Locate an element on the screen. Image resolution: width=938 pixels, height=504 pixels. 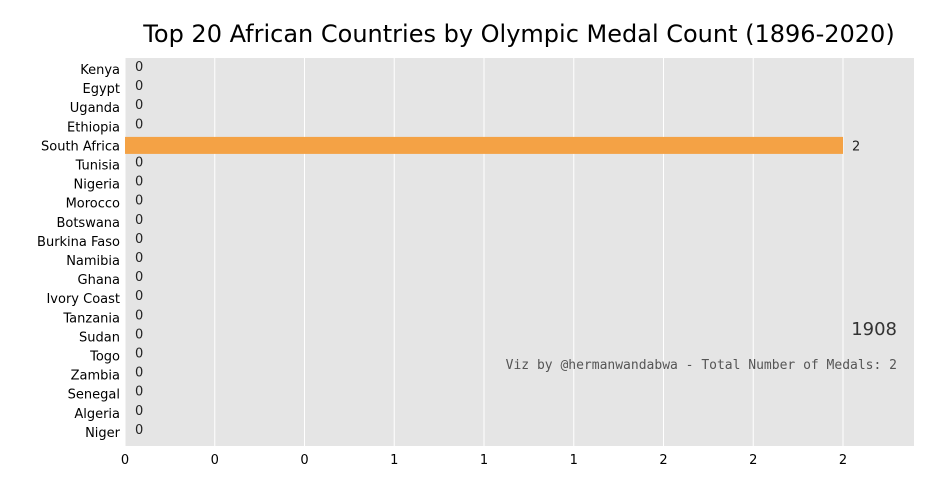
category-label: Tunisia is located at coordinates (97, 166).